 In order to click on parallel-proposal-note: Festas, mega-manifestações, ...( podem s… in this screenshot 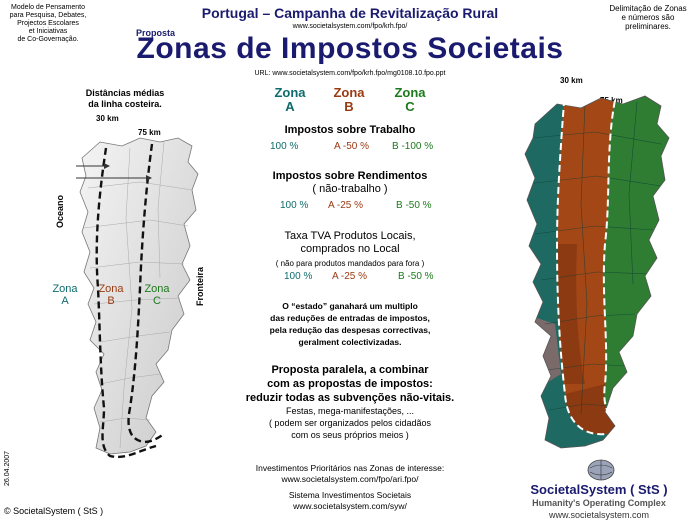, I will do `click(350, 423)`.